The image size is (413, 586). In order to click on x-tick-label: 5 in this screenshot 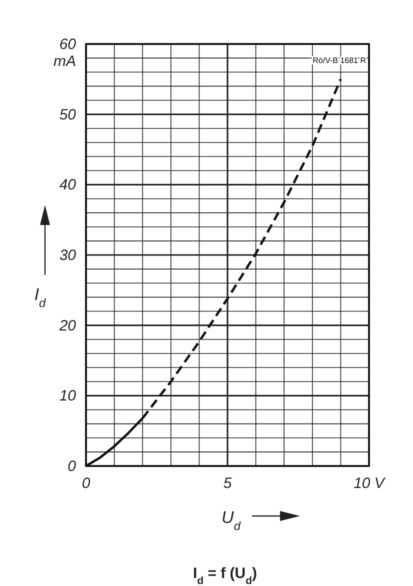, I will do `click(227, 483)`.